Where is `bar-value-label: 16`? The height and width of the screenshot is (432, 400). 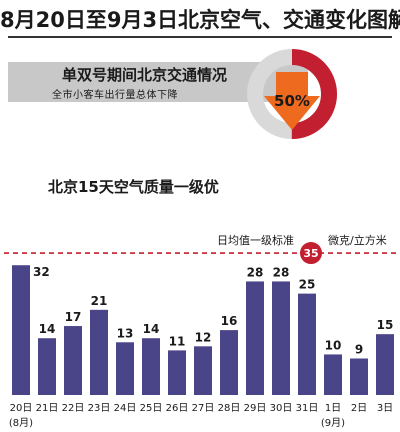
bar-value-label: 16 is located at coordinates (229, 321).